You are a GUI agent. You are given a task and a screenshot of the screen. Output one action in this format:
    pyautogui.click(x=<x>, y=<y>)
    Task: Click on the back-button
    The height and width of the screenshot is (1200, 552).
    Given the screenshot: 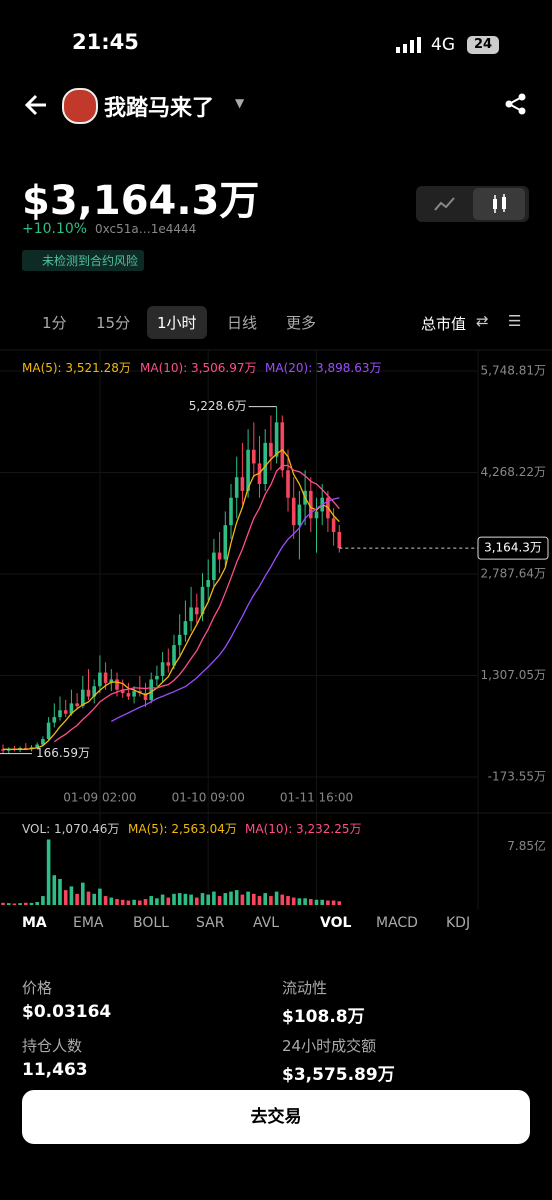 What is the action you would take?
    pyautogui.click(x=37, y=105)
    